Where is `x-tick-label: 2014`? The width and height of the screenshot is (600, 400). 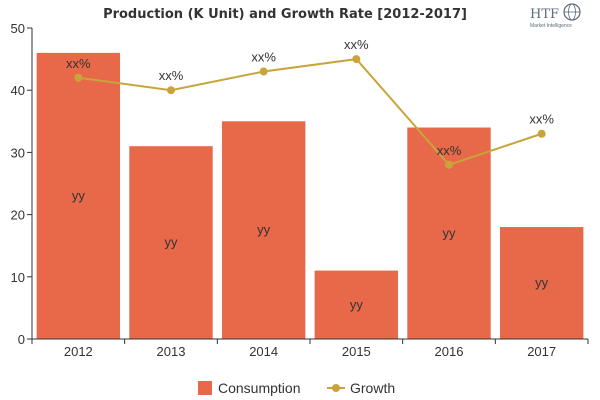 x-tick-label: 2014 is located at coordinates (263, 351).